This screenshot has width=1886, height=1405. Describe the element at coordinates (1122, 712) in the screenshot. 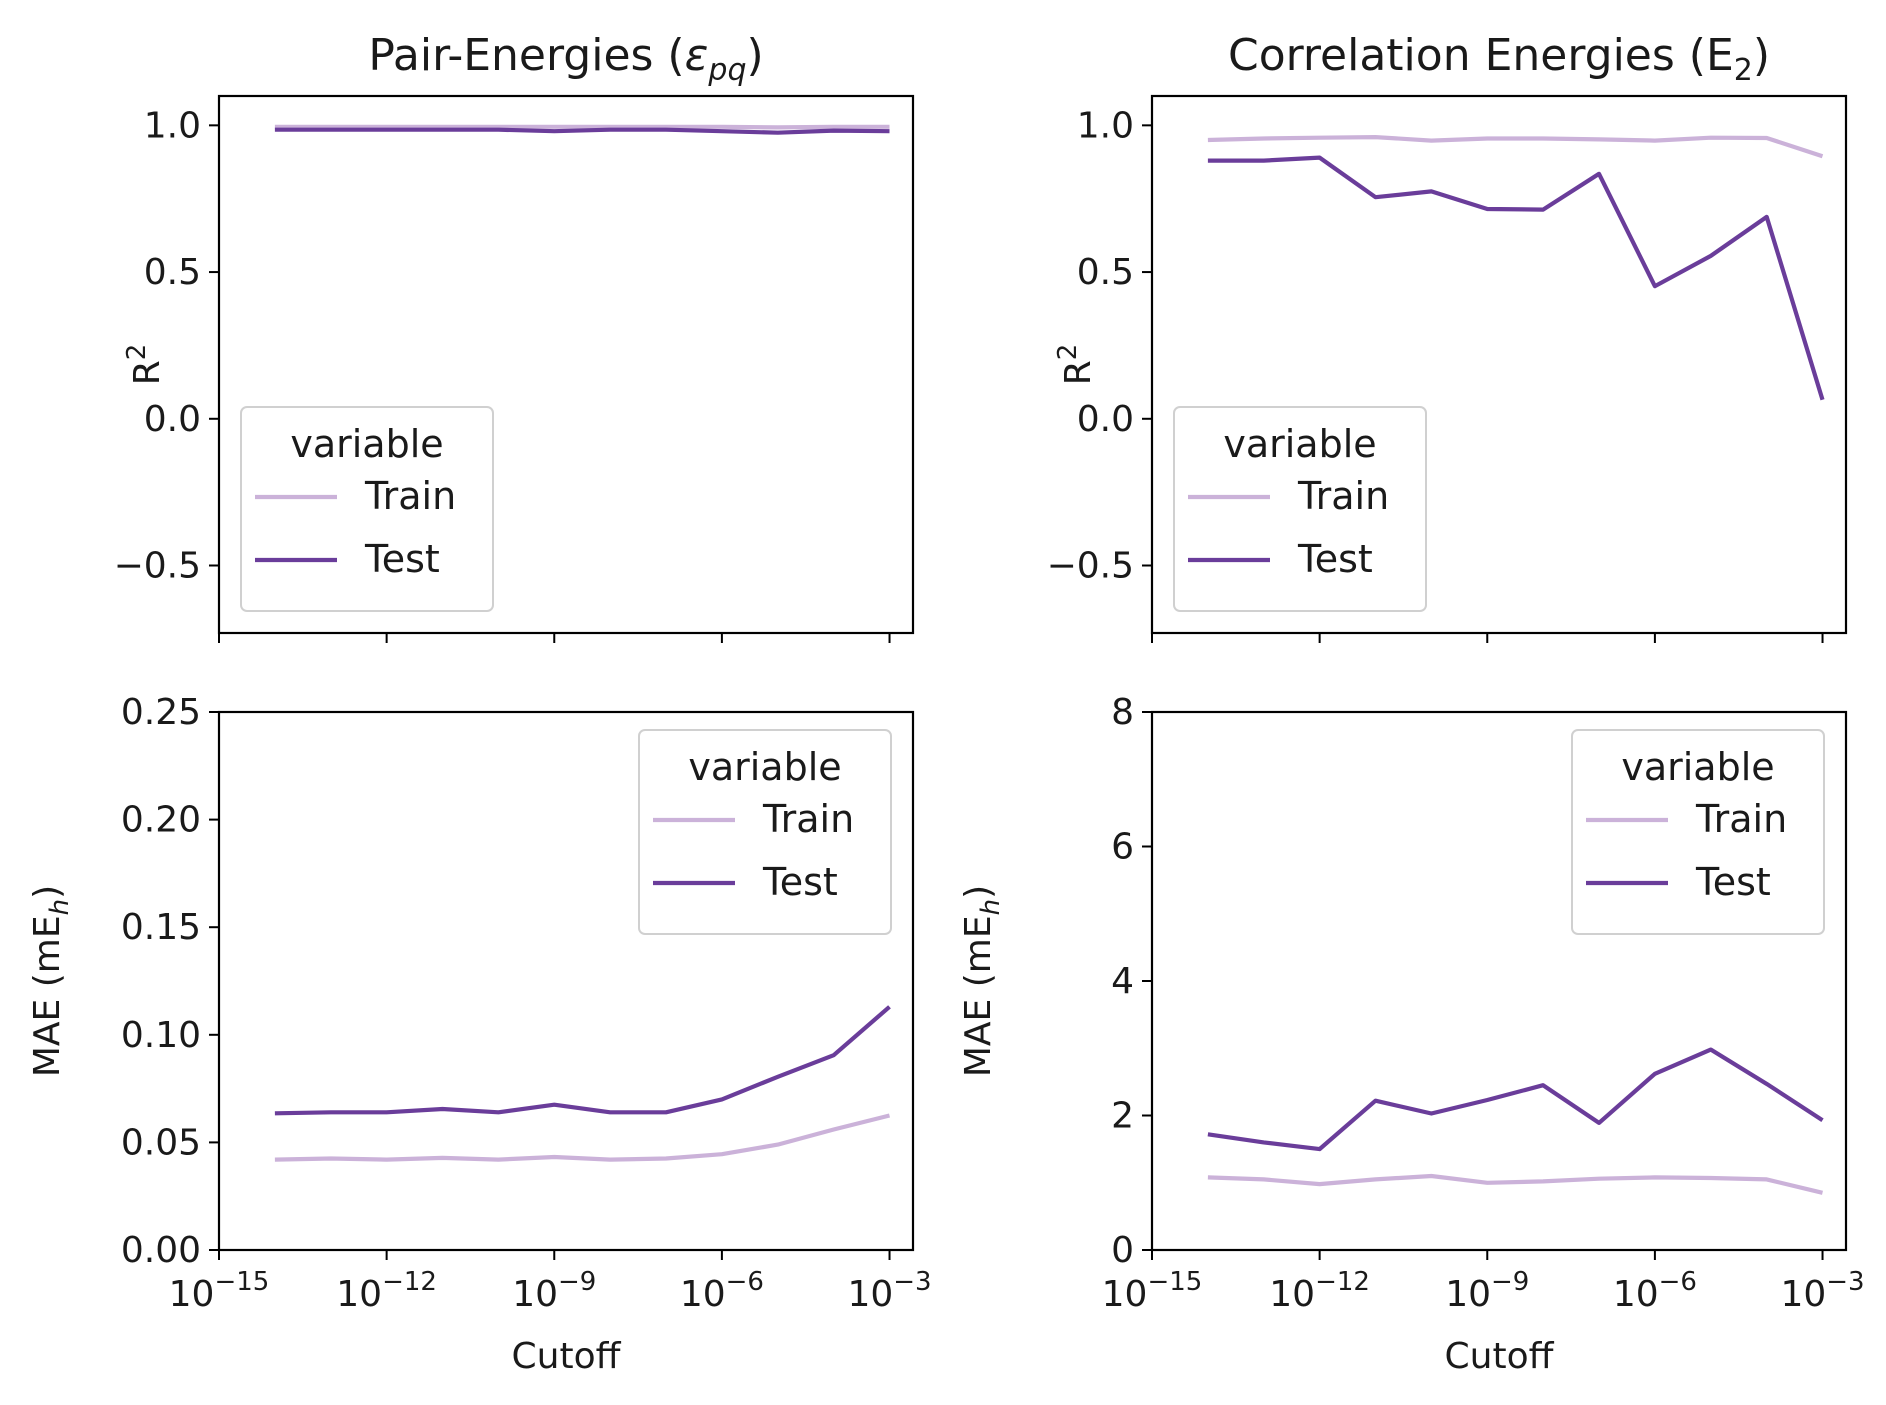

I see `y-tick-label: 8` at that location.